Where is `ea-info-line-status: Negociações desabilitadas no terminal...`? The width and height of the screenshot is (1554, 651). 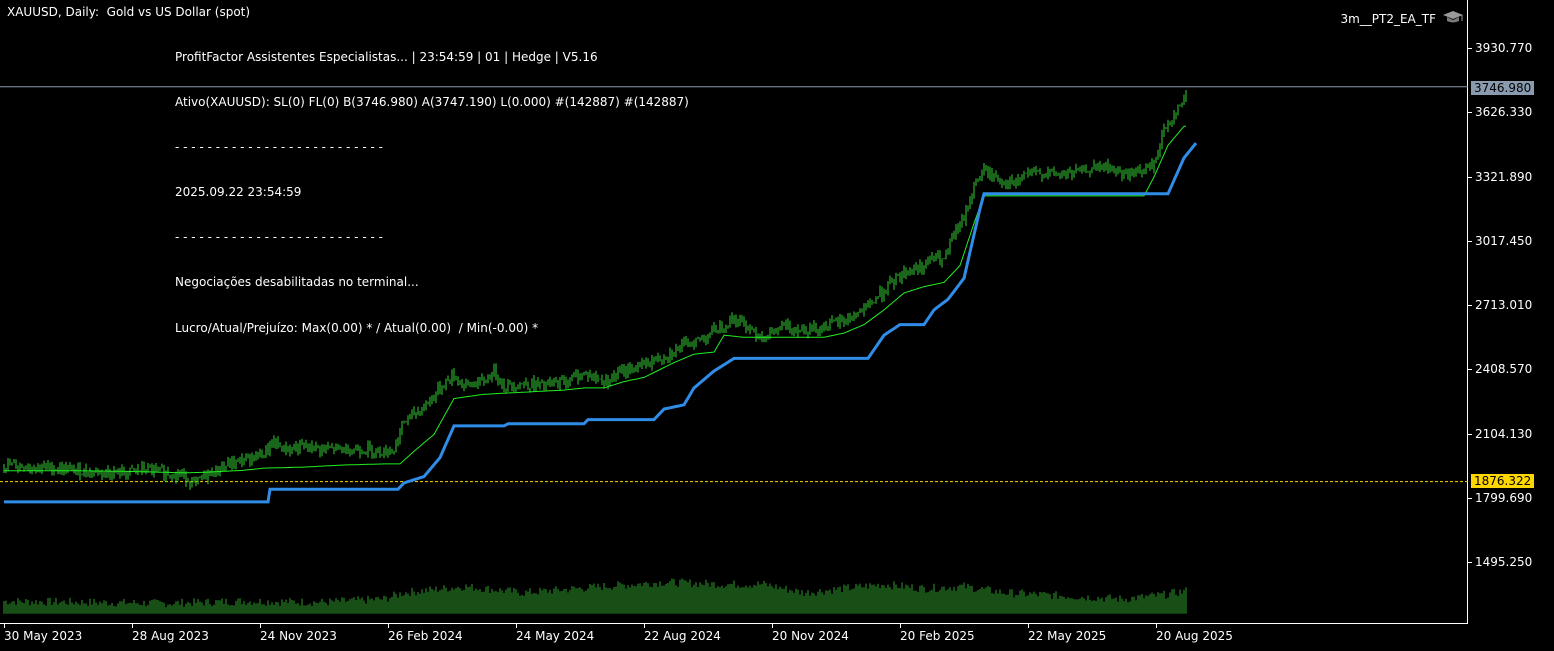 ea-info-line-status: Negociações desabilitadas no terminal... is located at coordinates (297, 282).